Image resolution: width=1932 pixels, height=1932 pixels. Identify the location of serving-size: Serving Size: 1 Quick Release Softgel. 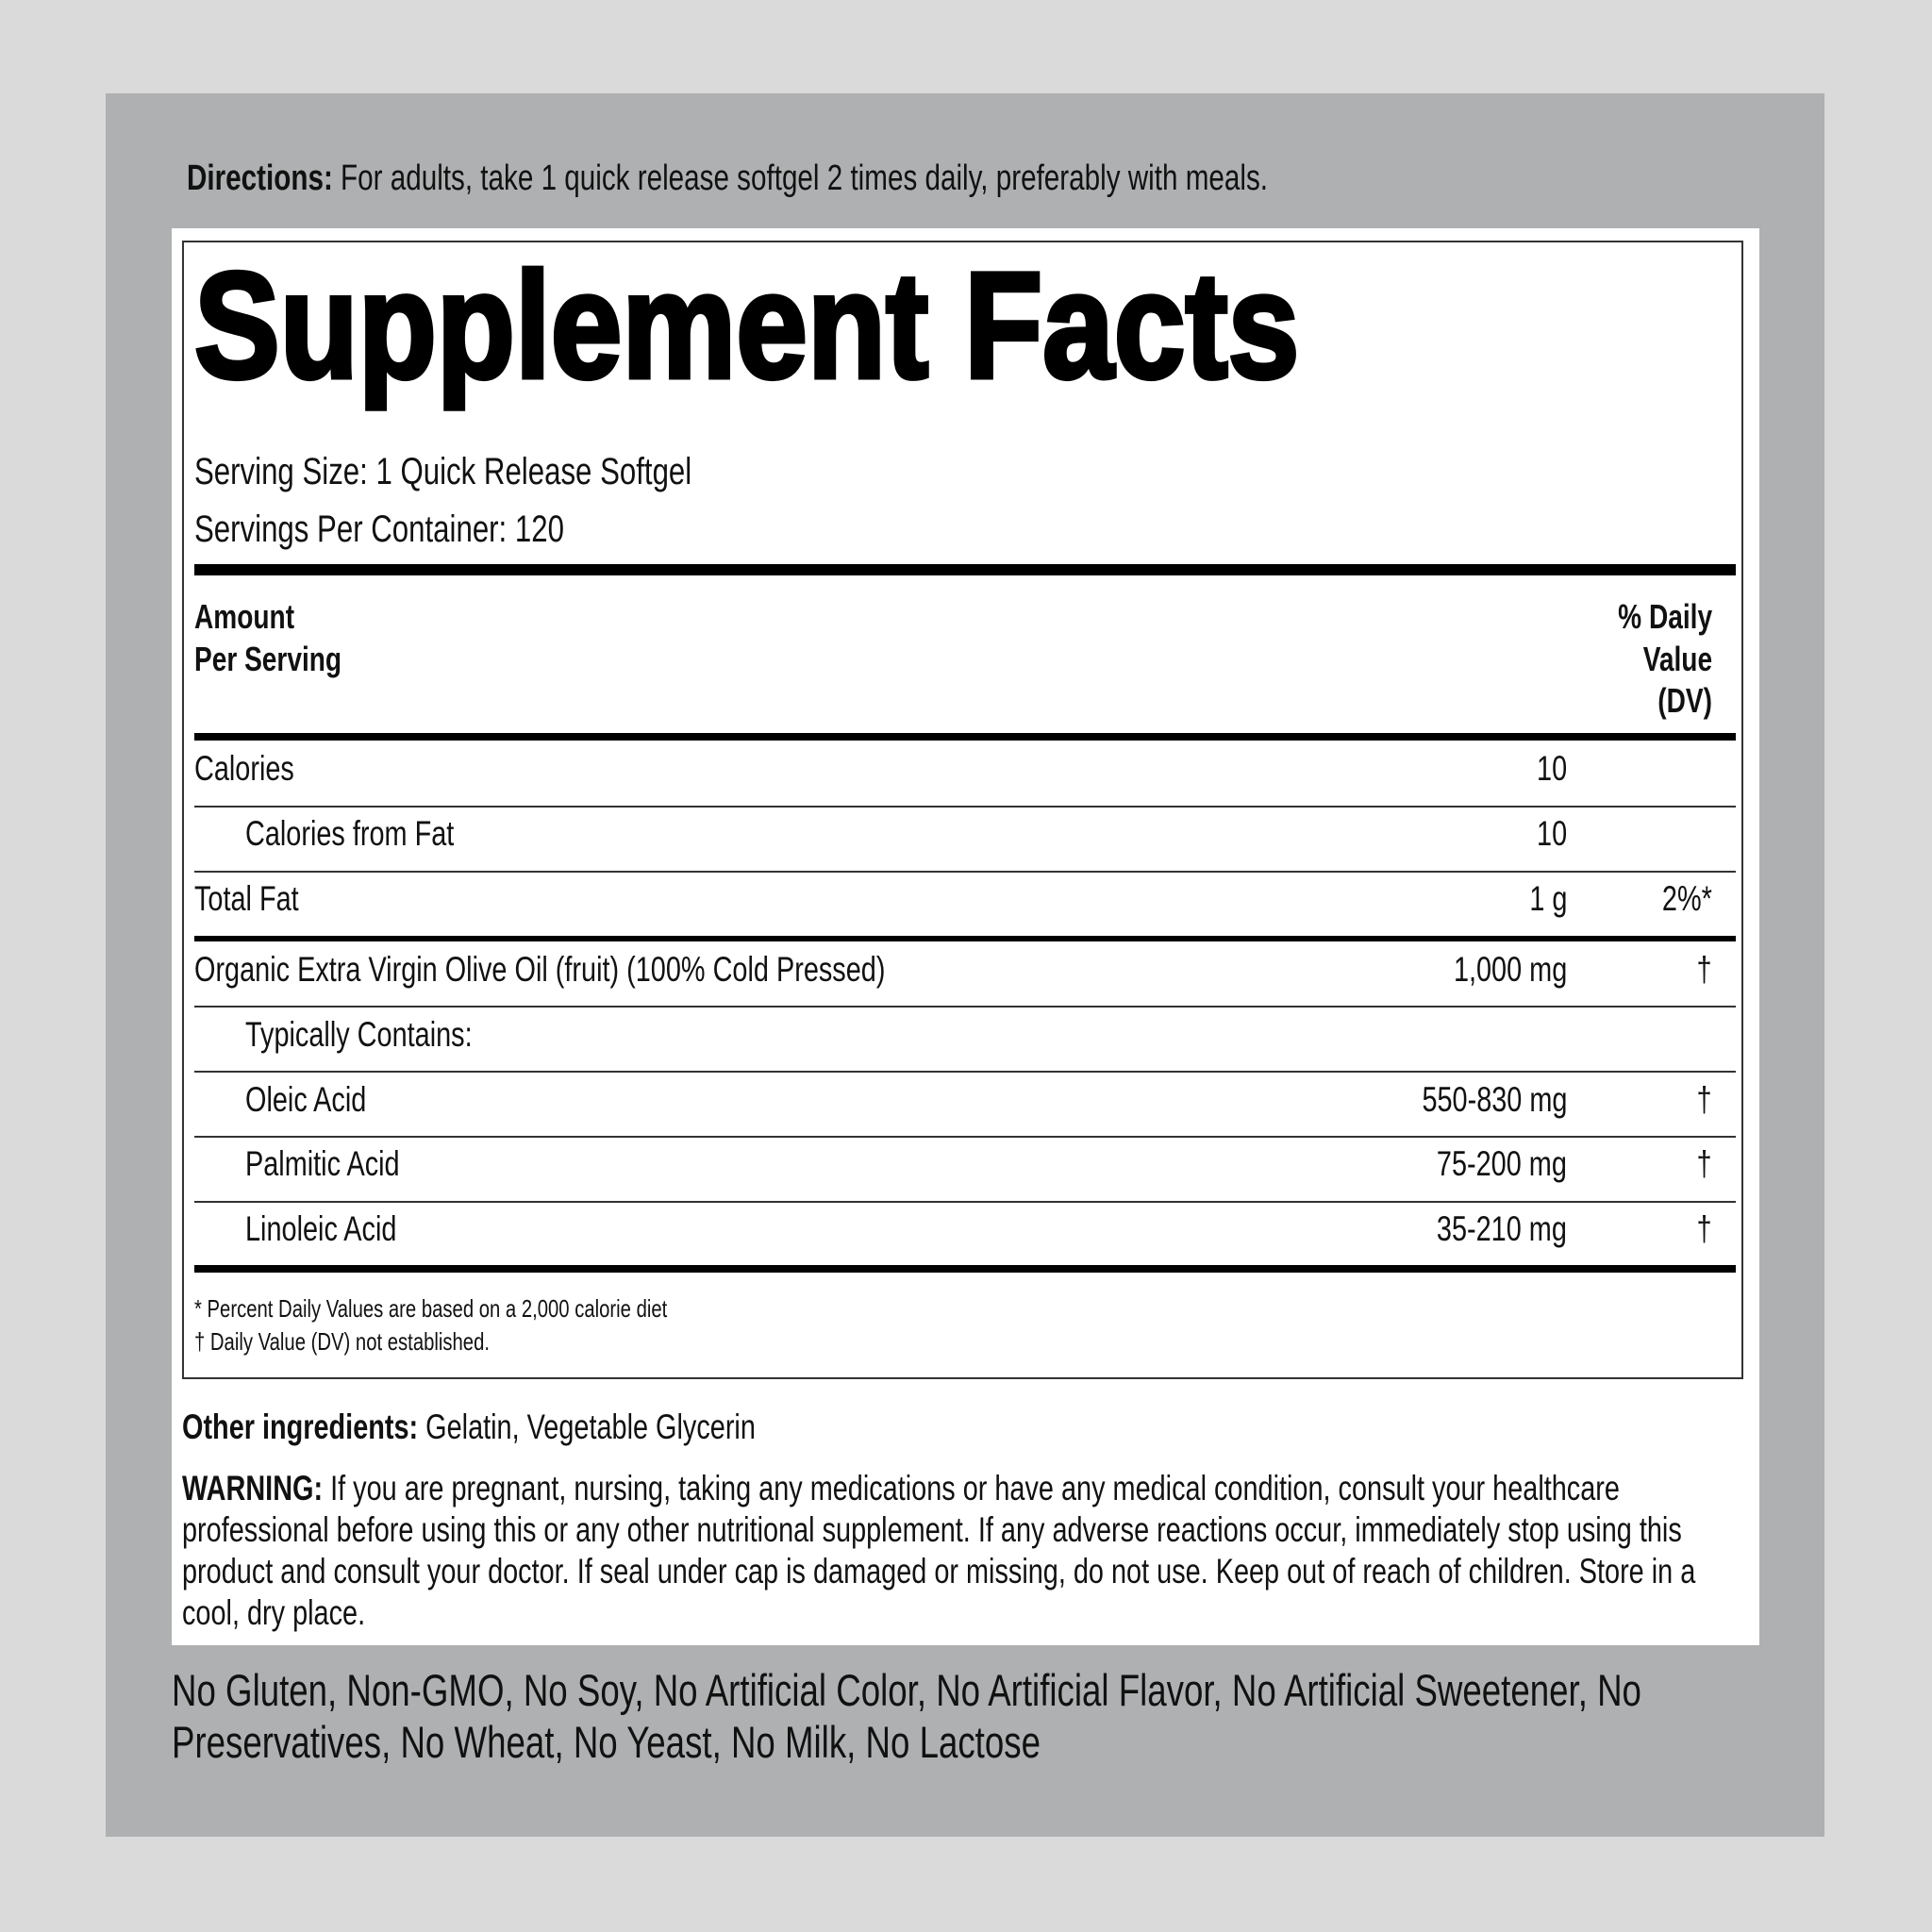
(443, 472).